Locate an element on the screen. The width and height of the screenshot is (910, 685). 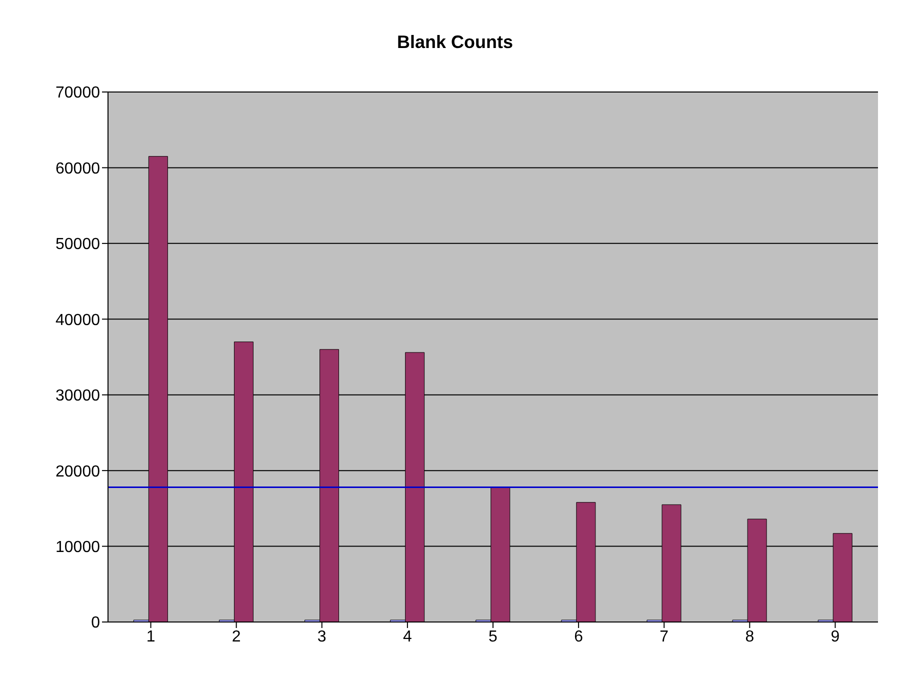
y-tick-label: 30000 is located at coordinates (78, 396).